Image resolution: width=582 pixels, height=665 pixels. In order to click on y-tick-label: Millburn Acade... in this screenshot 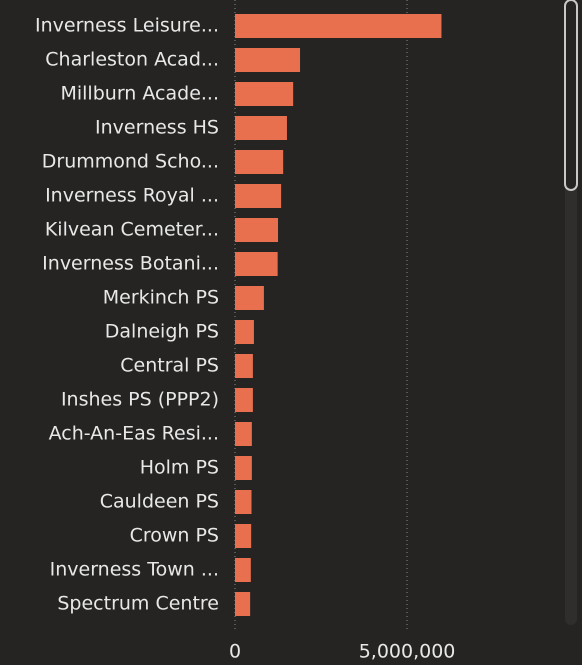, I will do `click(139, 94)`.